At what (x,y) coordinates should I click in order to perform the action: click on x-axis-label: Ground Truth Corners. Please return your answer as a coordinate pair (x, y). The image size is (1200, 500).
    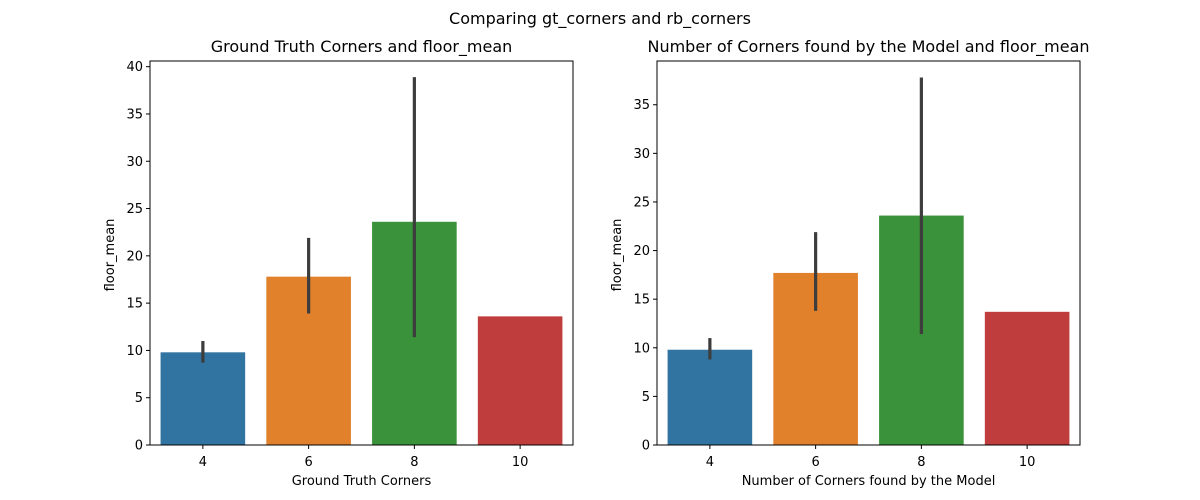
    Looking at the image, I should click on (362, 481).